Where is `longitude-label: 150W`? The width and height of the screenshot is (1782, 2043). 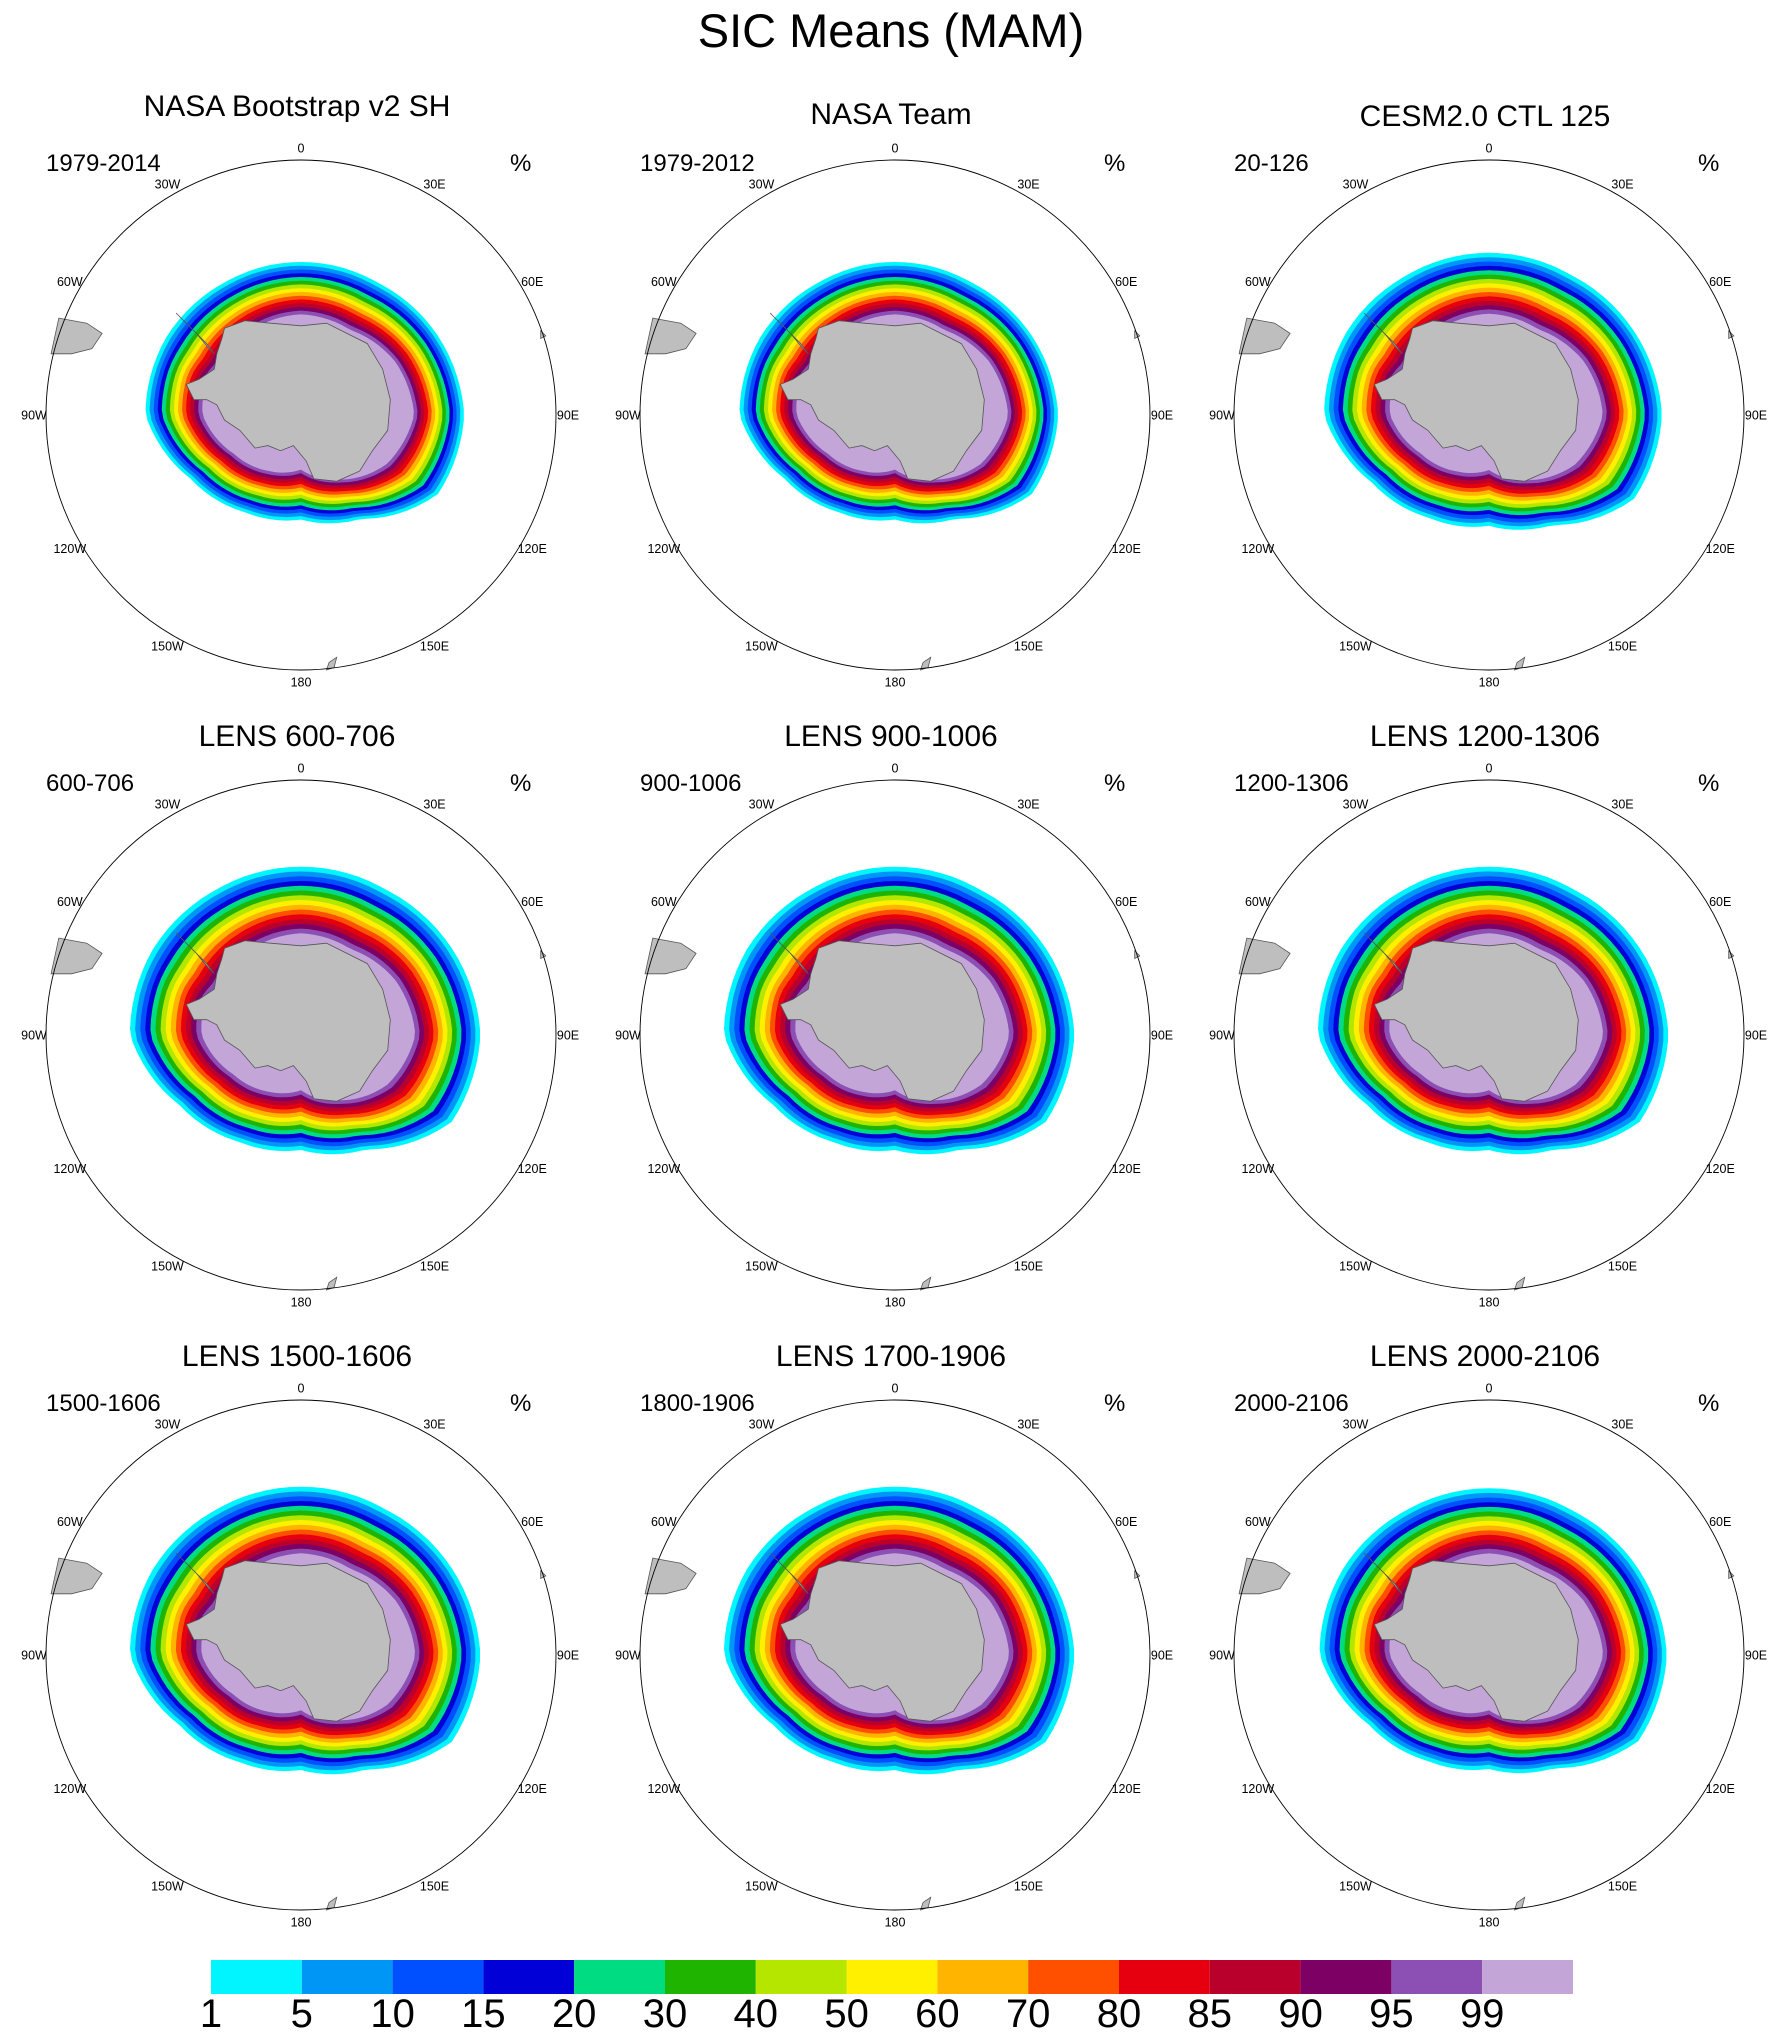 longitude-label: 150W is located at coordinates (761, 1267).